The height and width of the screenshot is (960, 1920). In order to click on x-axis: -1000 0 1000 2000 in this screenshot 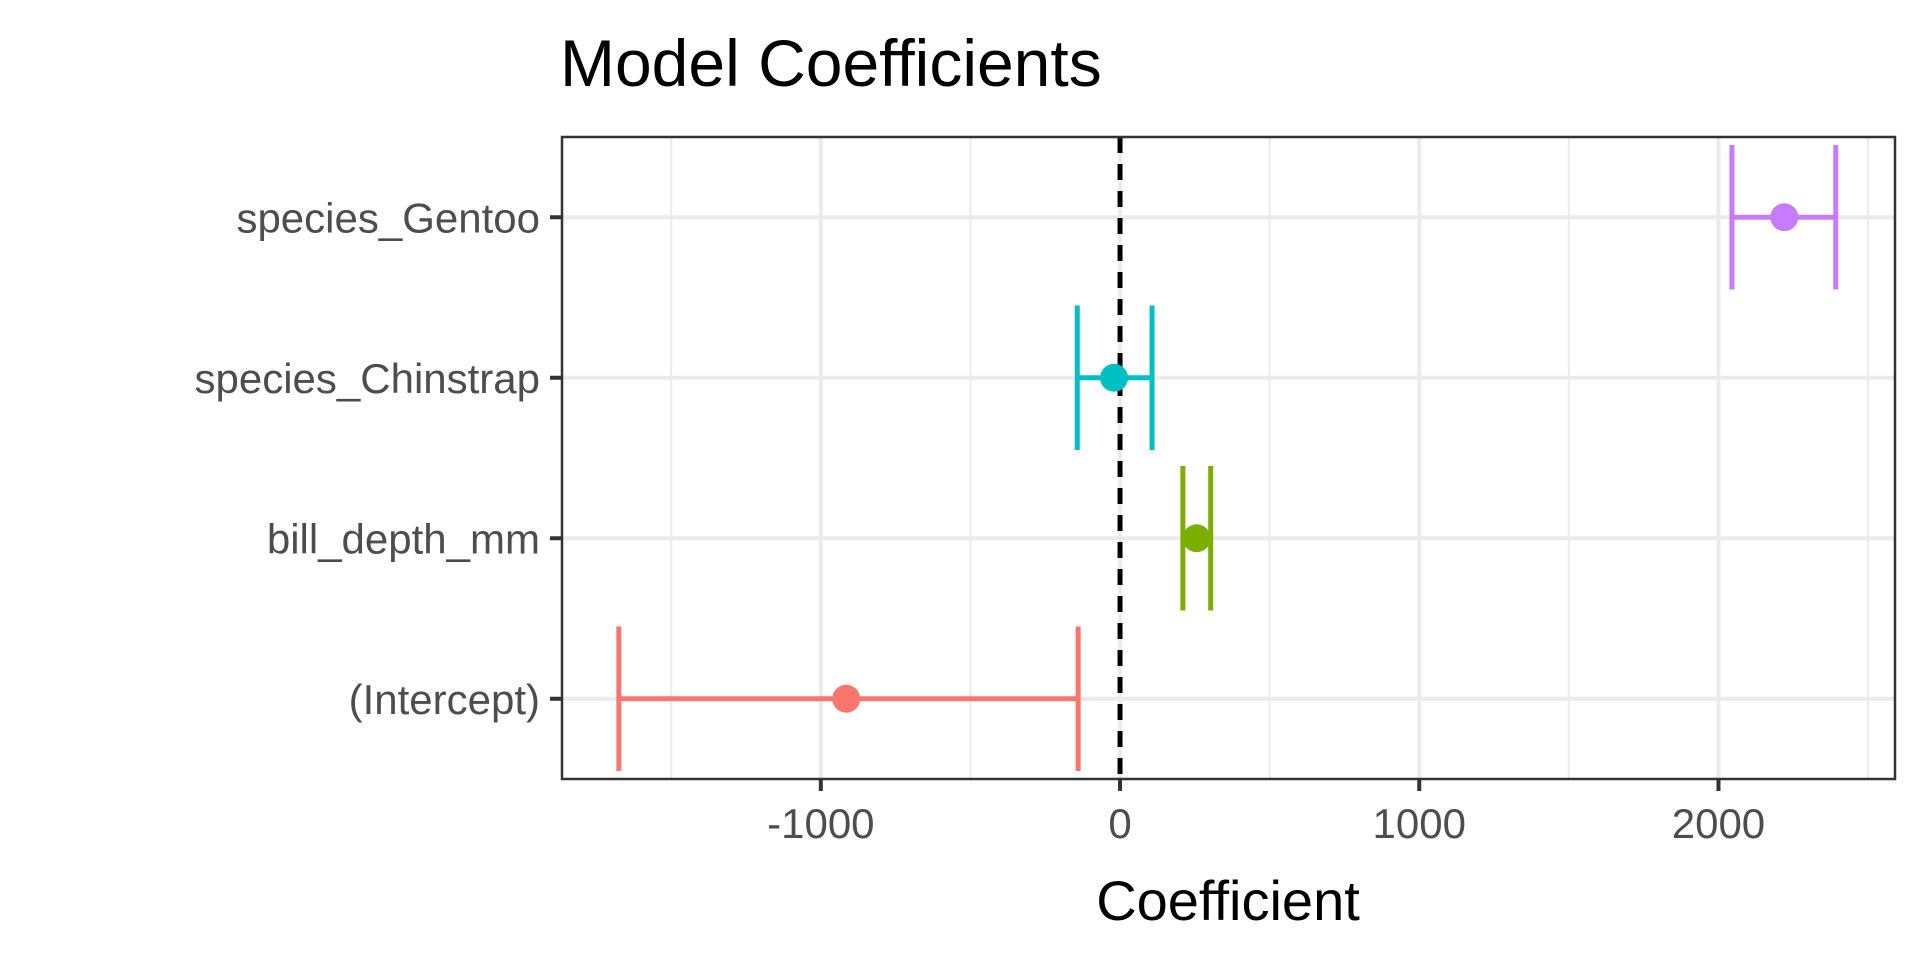, I will do `click(1266, 813)`.